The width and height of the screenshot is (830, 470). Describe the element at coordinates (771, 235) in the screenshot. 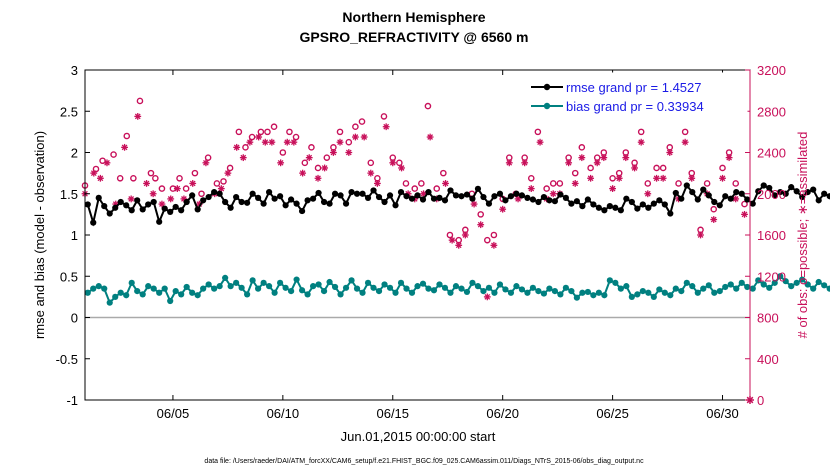

I see `y-right-tick-label: 1600` at that location.